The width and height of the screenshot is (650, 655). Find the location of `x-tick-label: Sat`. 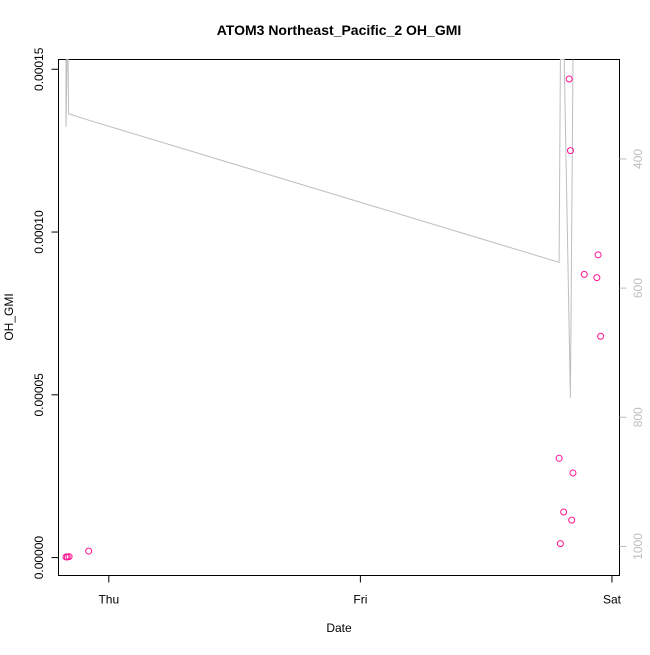

x-tick-label: Sat is located at coordinates (612, 600).